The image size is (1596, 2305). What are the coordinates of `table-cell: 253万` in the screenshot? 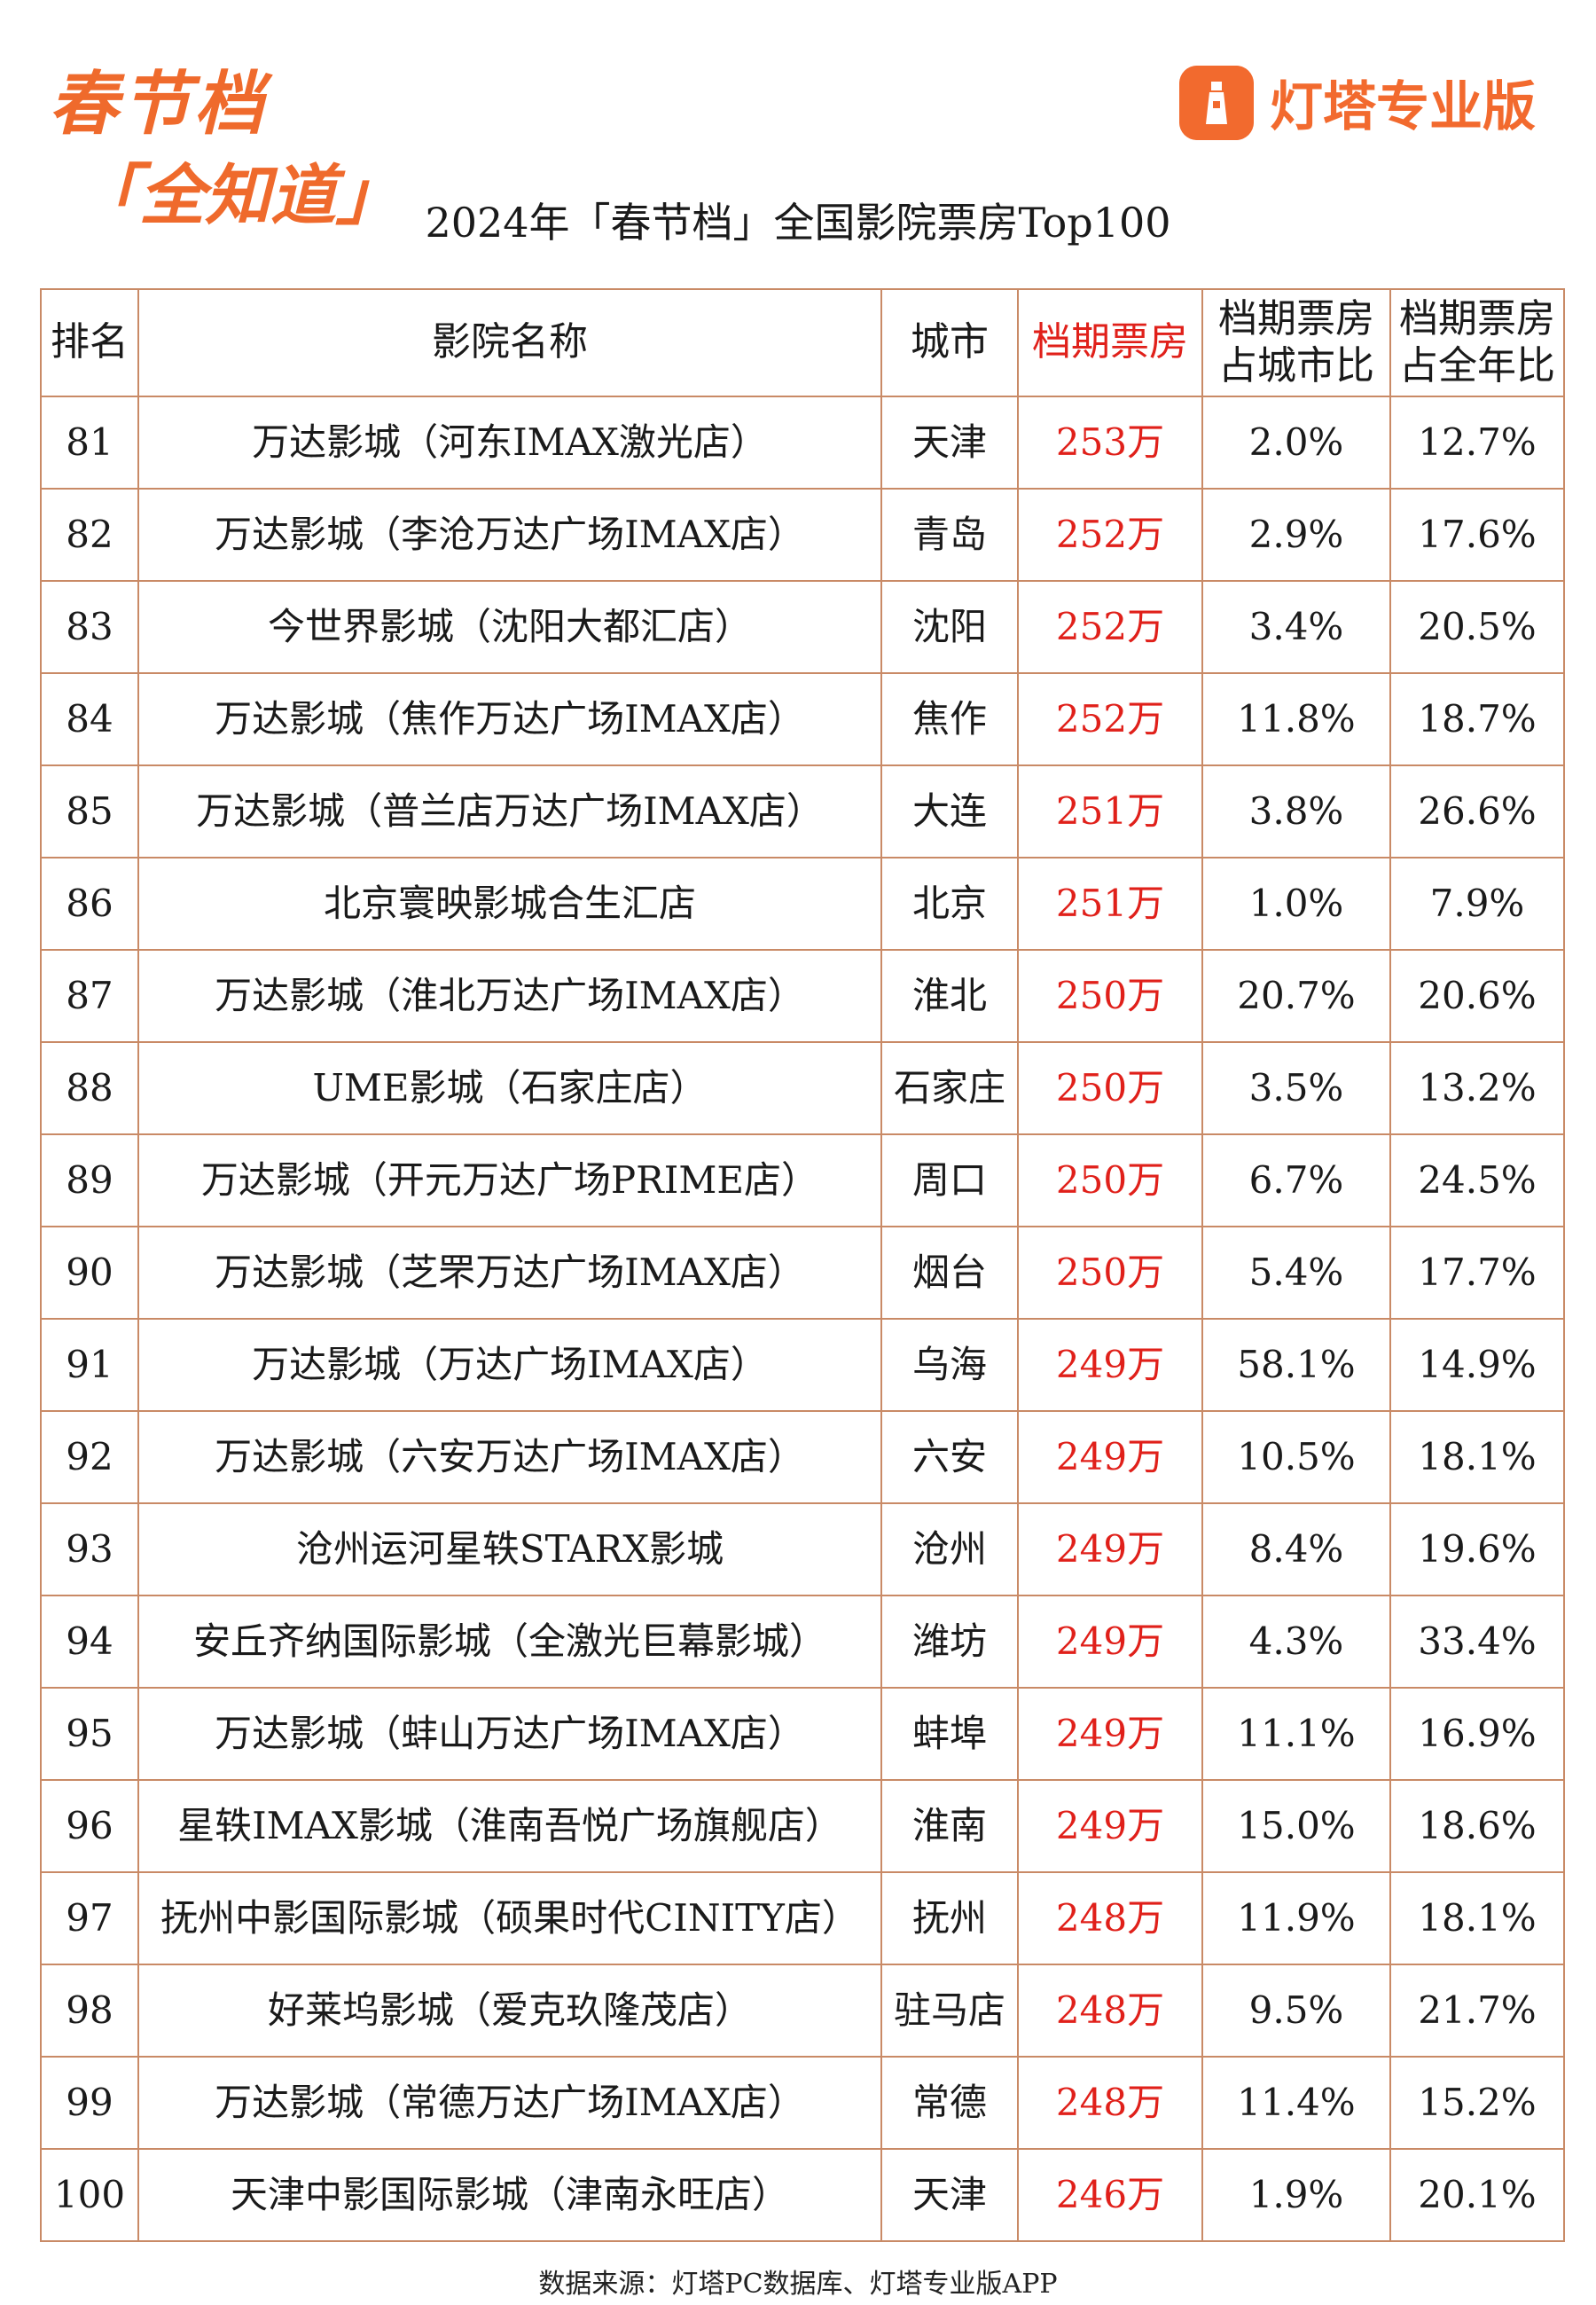 It's located at (1110, 443).